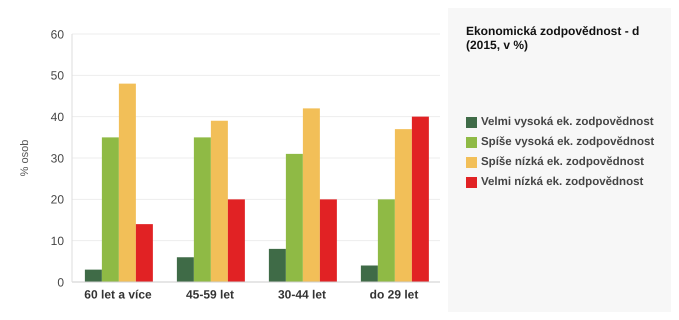 This screenshot has width=679, height=320. Describe the element at coordinates (562, 182) in the screenshot. I see `legend-label: Velmi nízká ek. zodpovědnost` at that location.